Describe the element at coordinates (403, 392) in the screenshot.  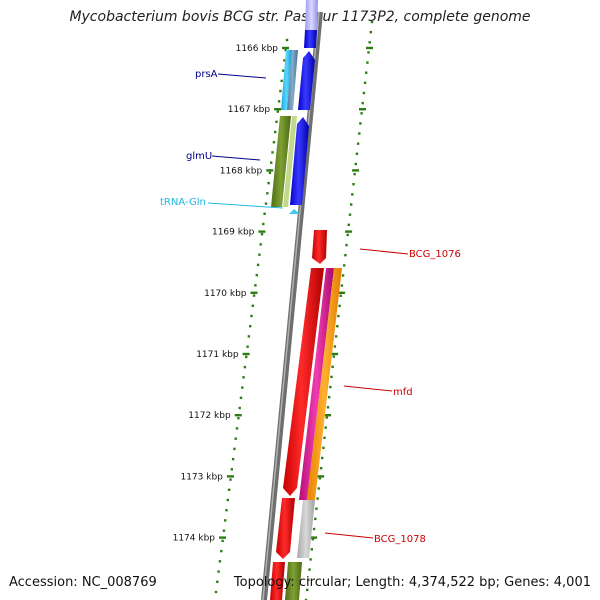
I see `gene-label-mfd: mfd` at that location.